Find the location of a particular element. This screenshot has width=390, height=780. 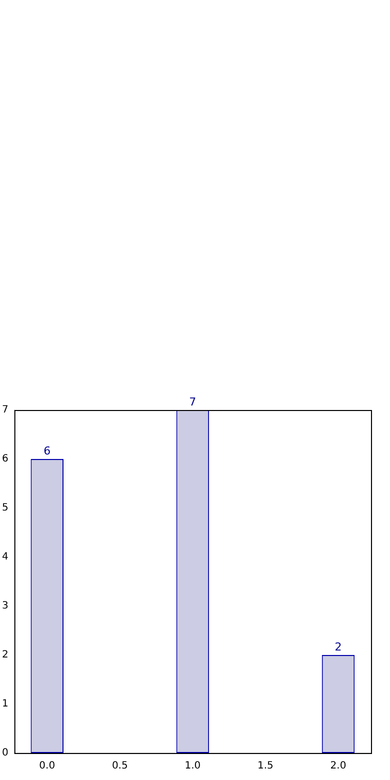

y-tick-label: 7 is located at coordinates (5, 410).